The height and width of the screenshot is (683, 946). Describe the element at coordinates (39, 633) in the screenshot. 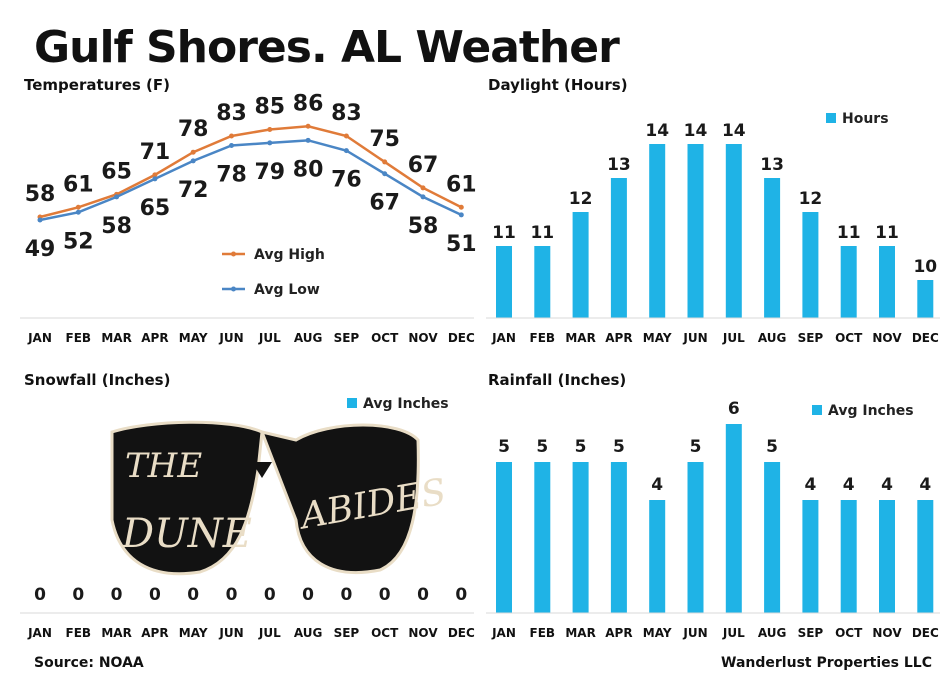

I see `snowfall-tick-label: JAN` at that location.